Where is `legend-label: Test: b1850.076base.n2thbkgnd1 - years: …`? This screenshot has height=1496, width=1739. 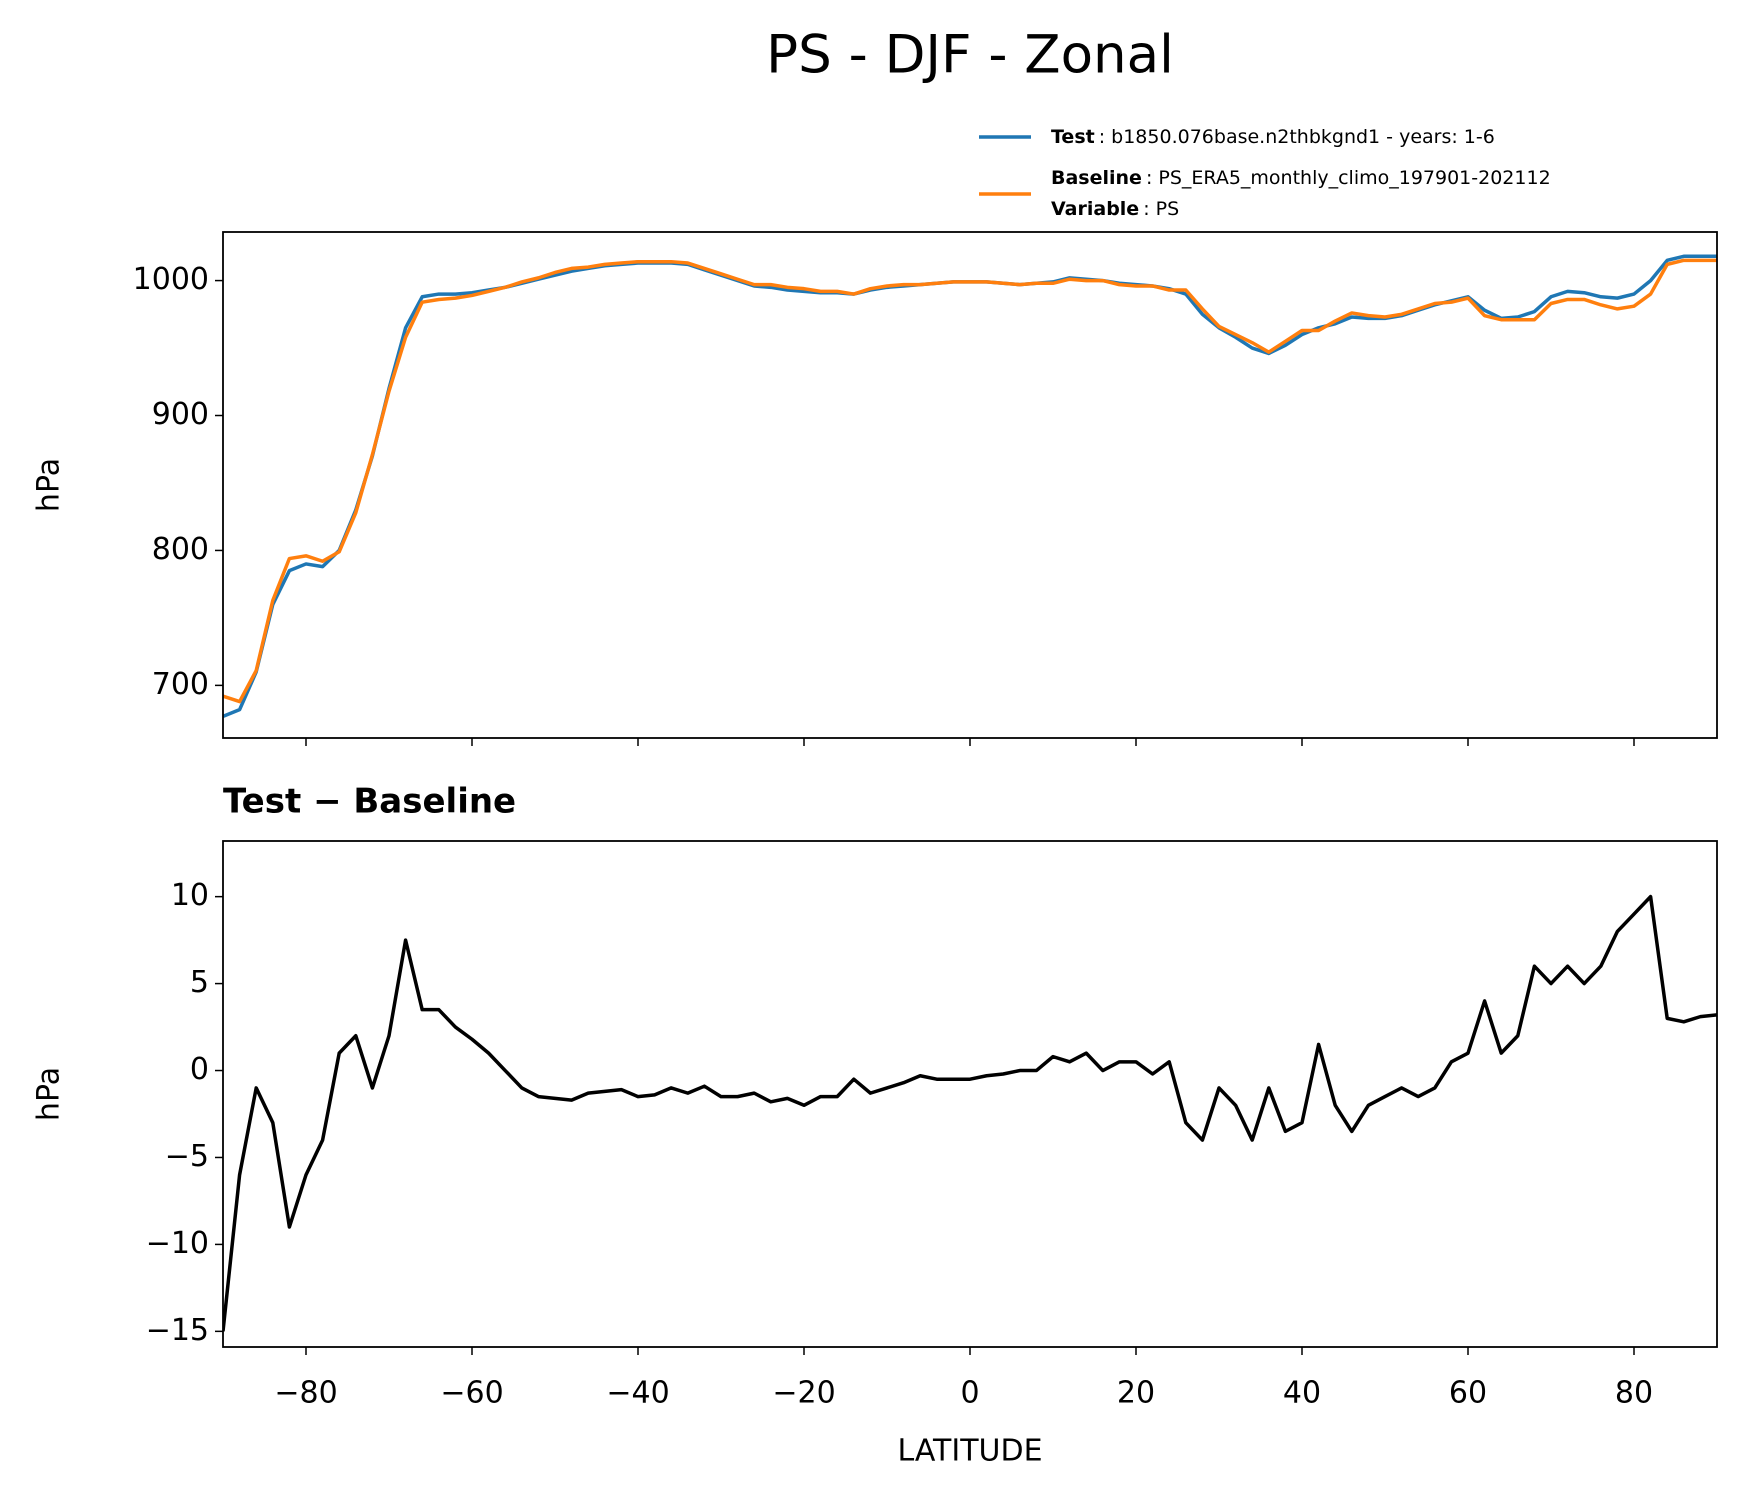
legend-label: Test: b1850.076base.n2thbkgnd1 - years: … is located at coordinates (1273, 137).